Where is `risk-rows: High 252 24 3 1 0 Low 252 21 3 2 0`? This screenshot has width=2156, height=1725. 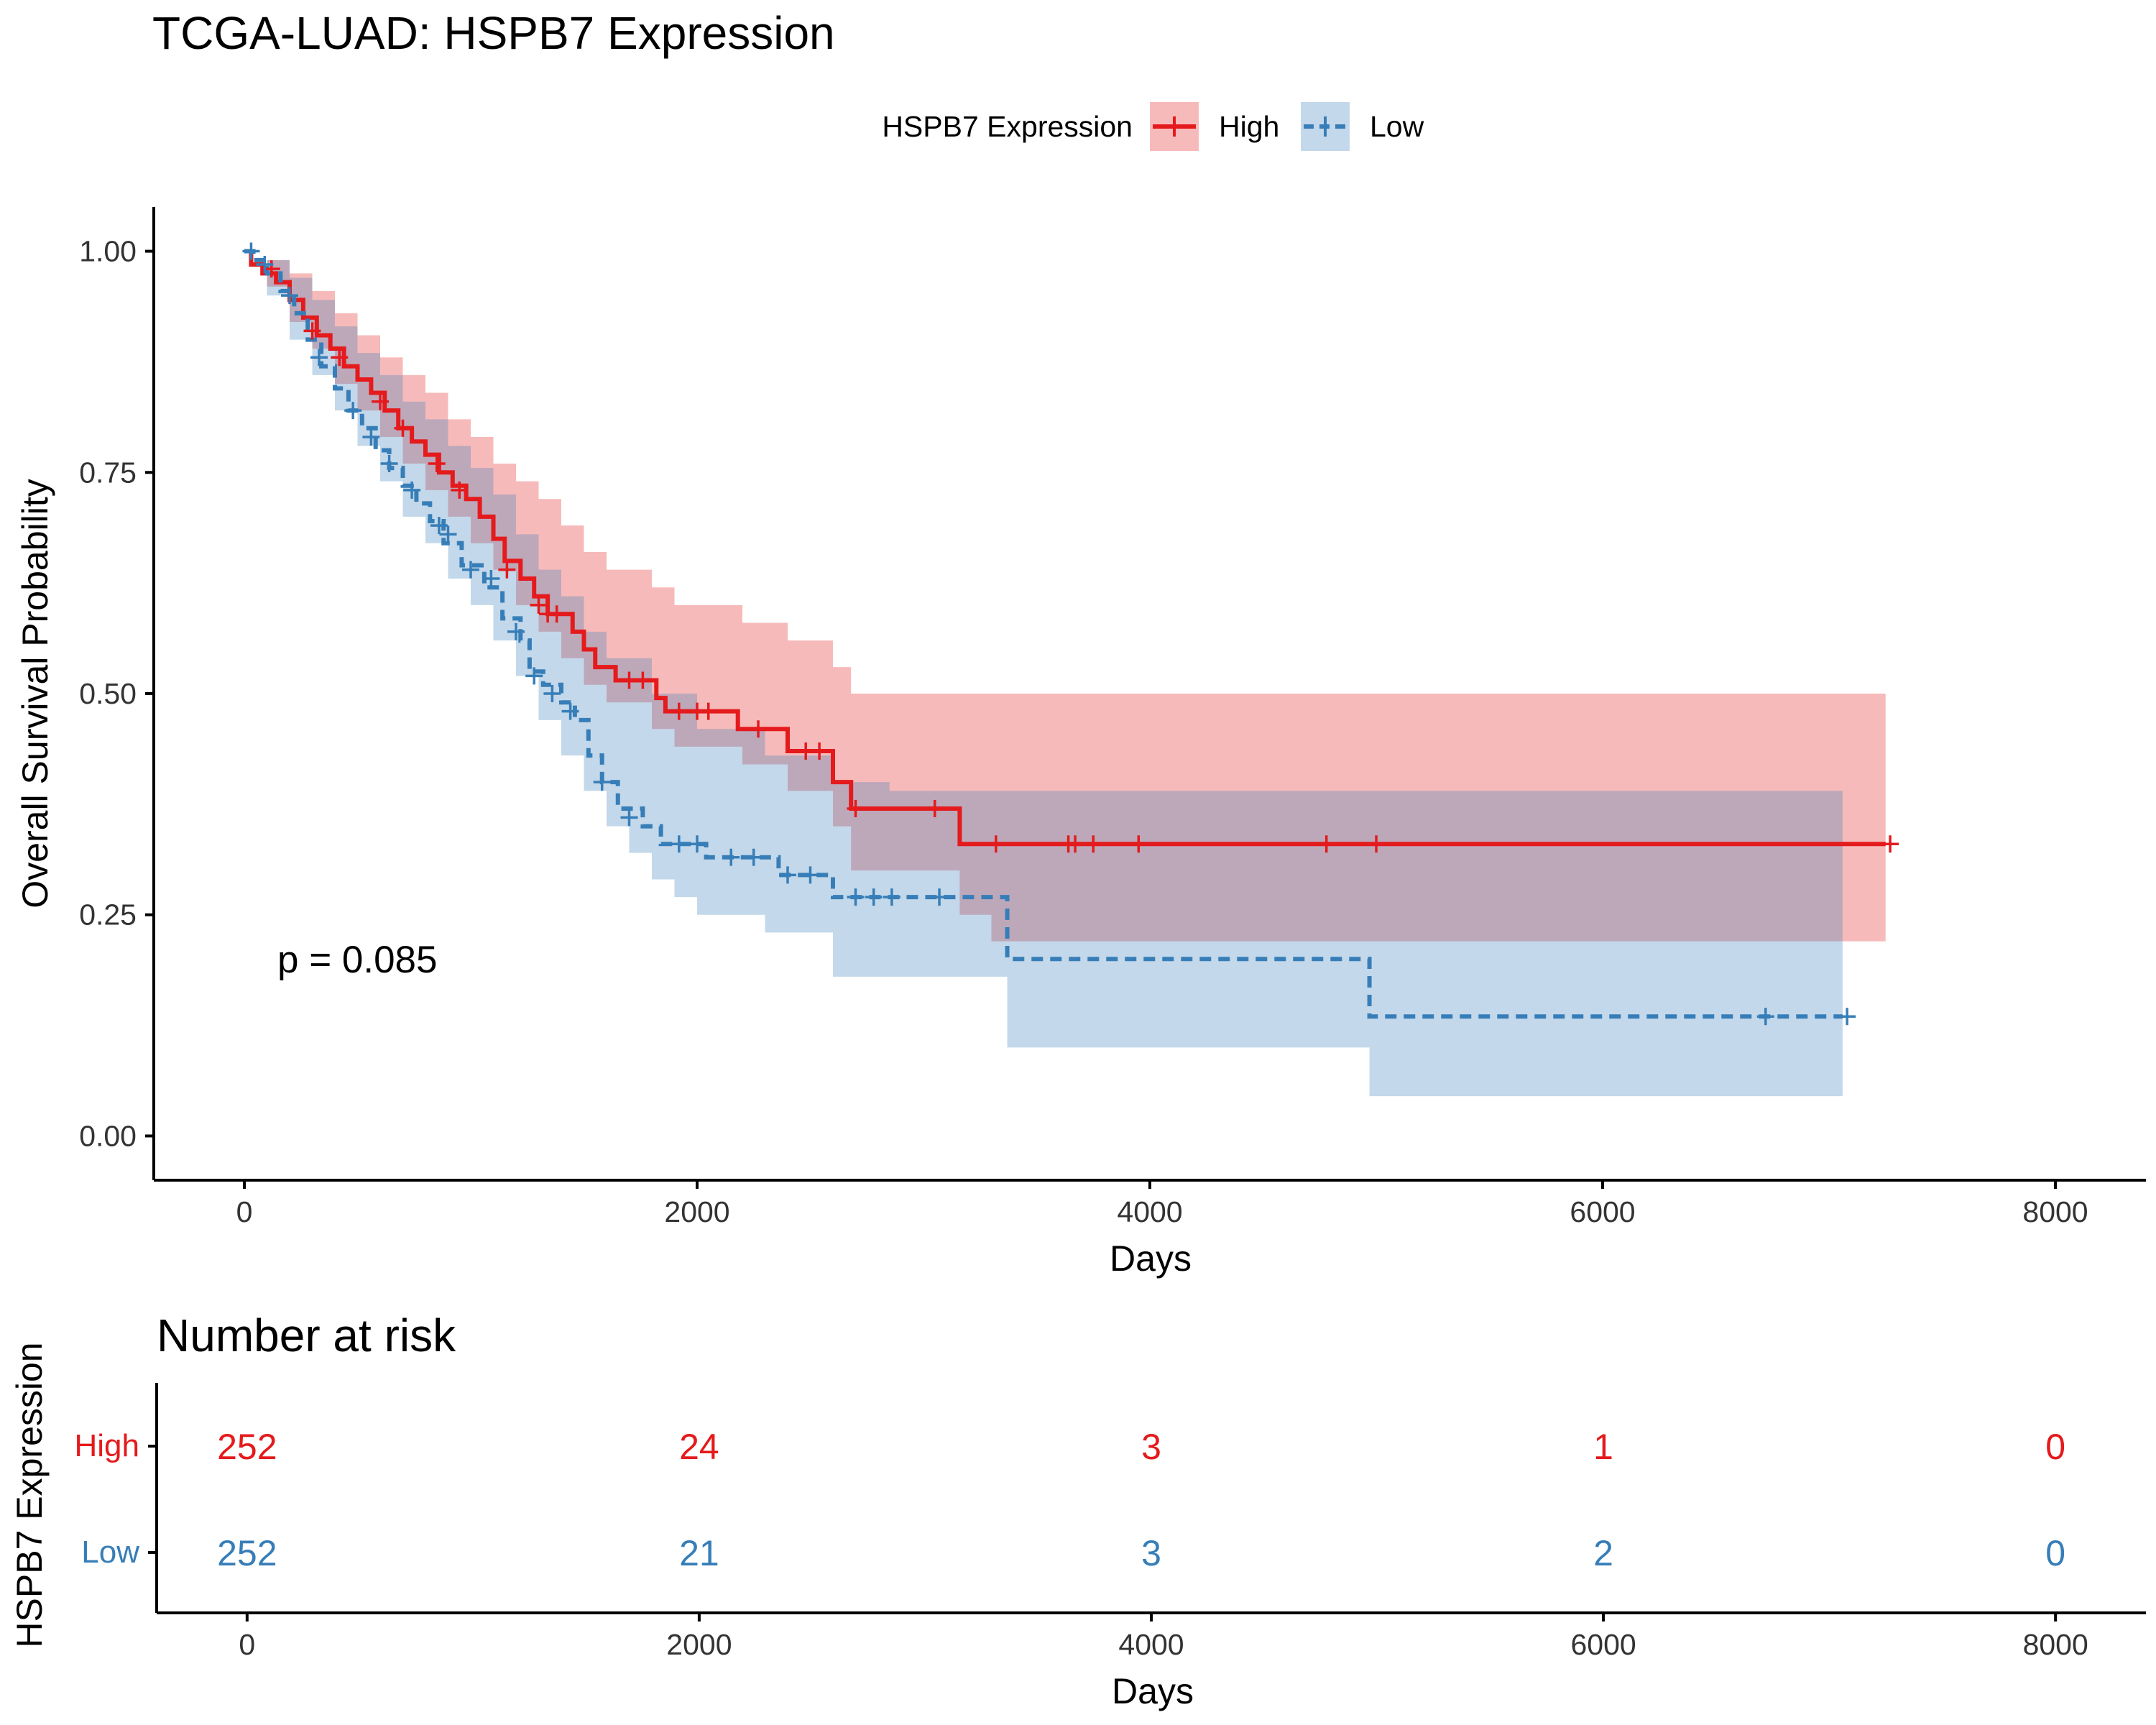 risk-rows: High 252 24 3 1 0 Low 252 21 3 2 0 is located at coordinates (1070, 1500).